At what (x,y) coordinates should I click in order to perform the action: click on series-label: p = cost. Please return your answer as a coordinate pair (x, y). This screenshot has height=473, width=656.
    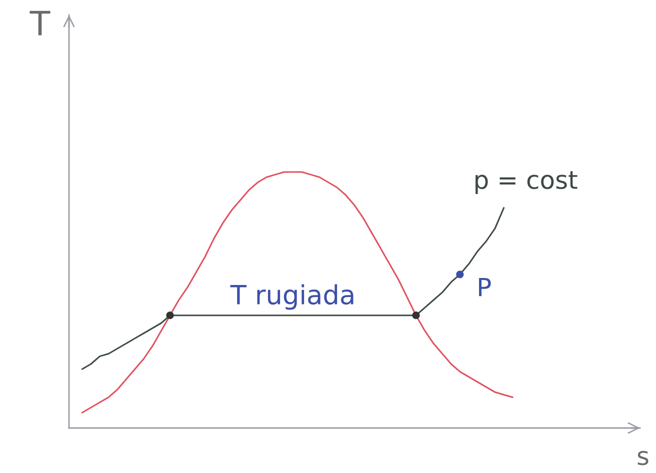
    Looking at the image, I should click on (527, 182).